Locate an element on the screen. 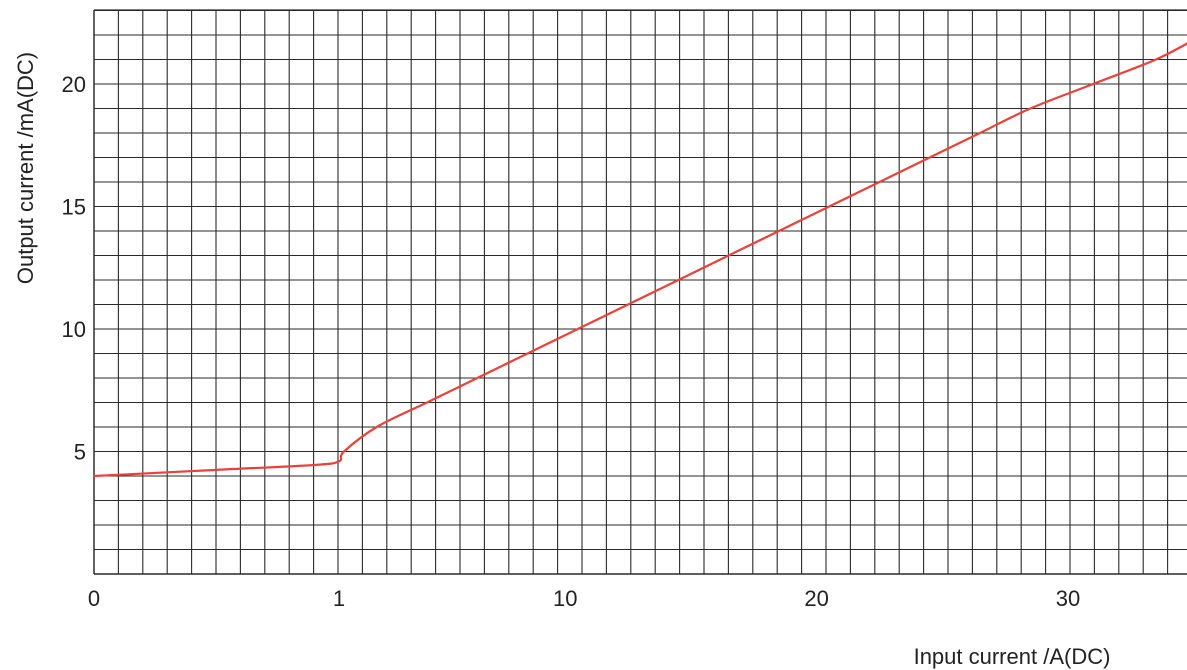  y-tick-labels: 5 10 15 20 is located at coordinates (74, 268).